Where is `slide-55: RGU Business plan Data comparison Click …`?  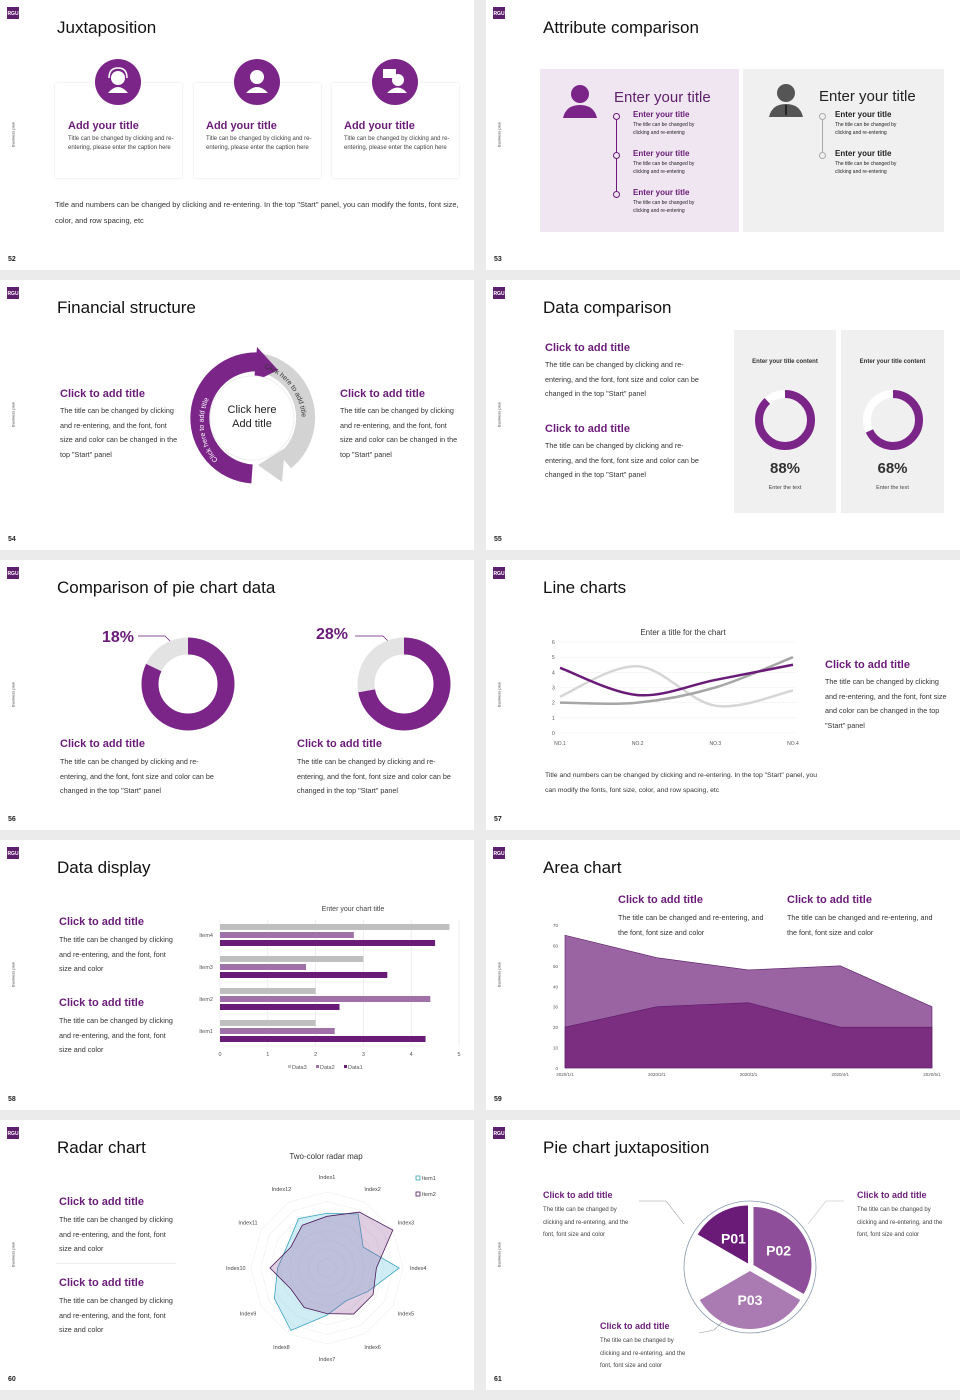
slide-55: RGU Business plan Data comparison Click … is located at coordinates (723, 415).